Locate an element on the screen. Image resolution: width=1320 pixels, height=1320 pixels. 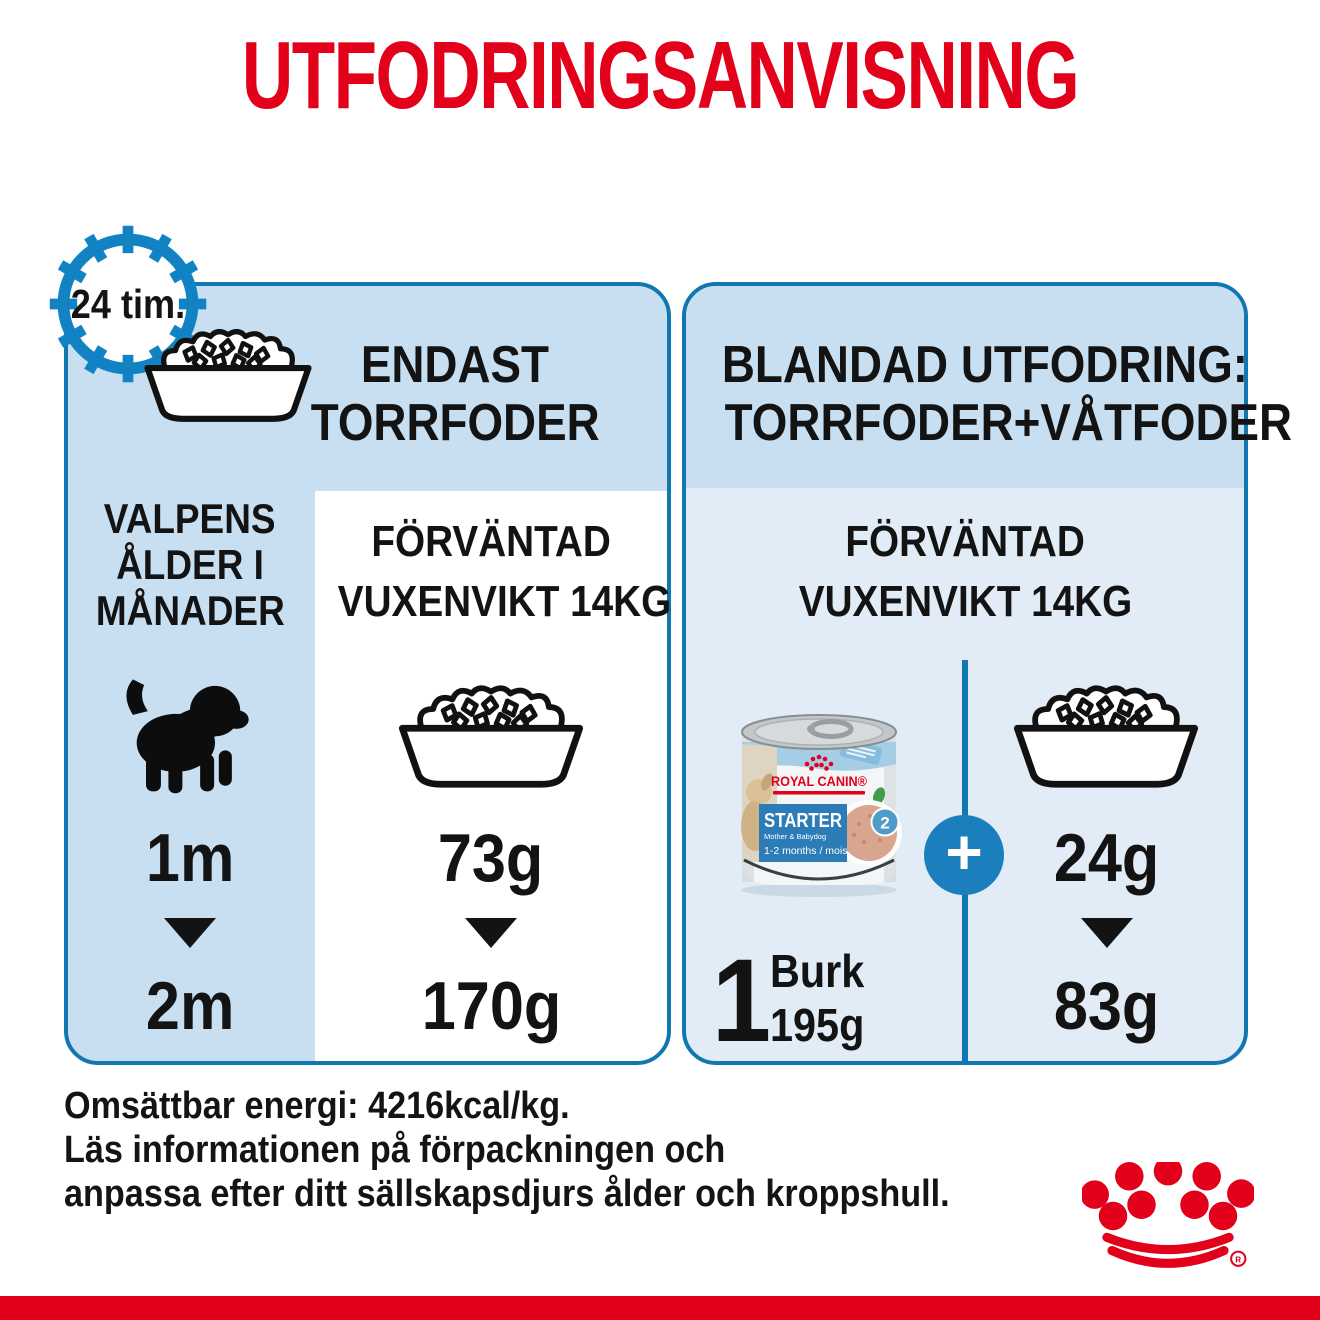
clock-label: 24 tim. is located at coordinates (128, 303).